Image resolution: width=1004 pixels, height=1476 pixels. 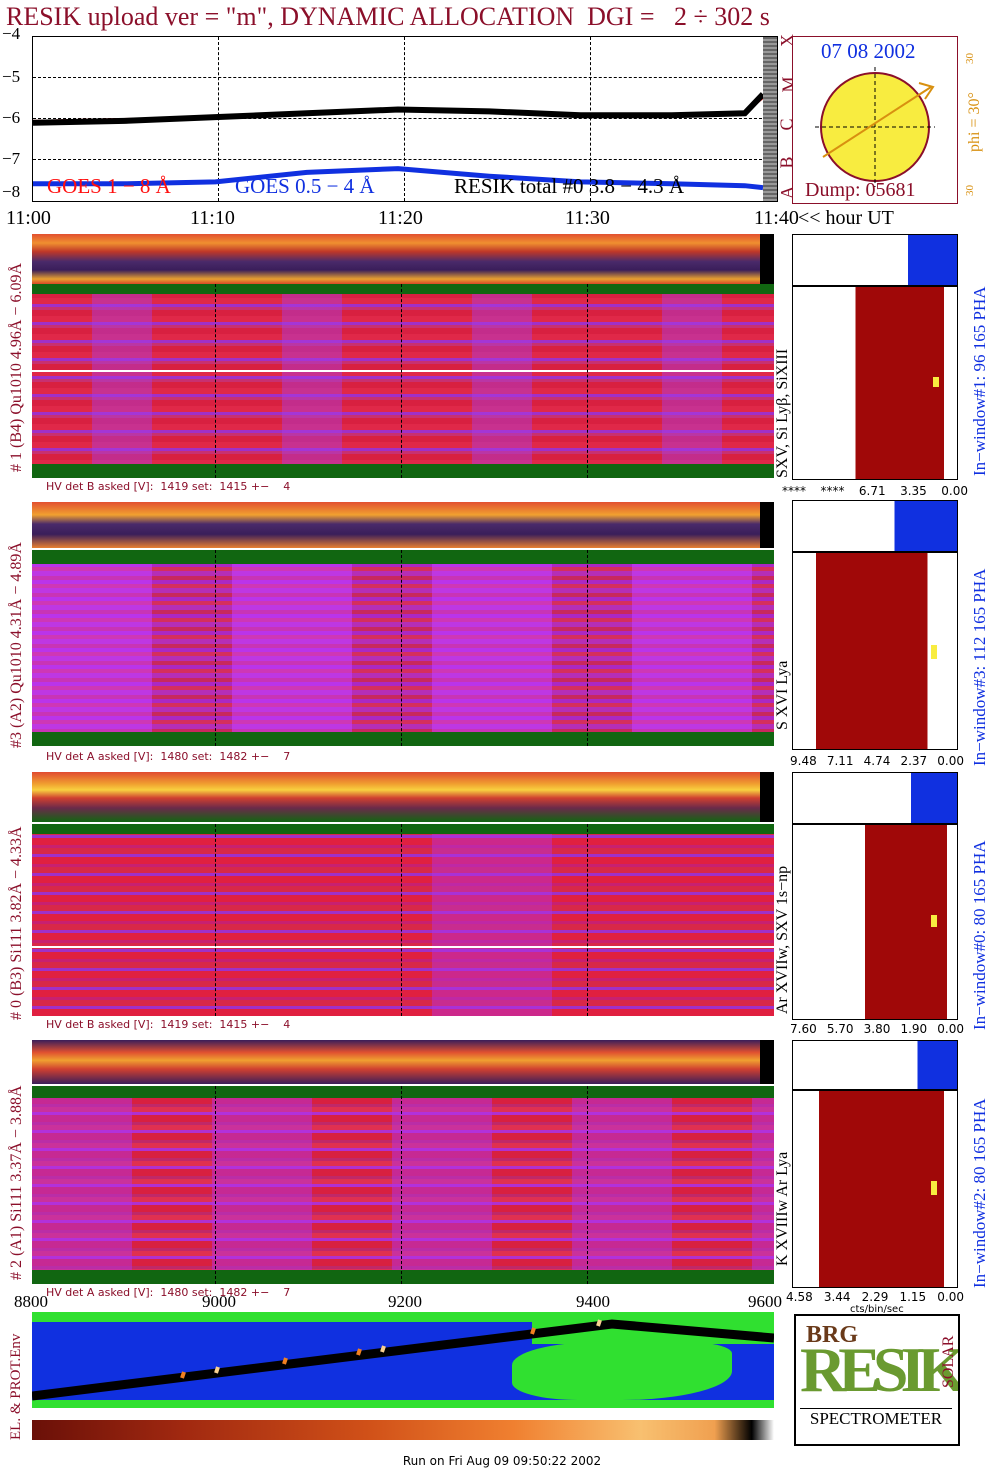 I want to click on panel-b4-strip, so click(x=403, y=259).